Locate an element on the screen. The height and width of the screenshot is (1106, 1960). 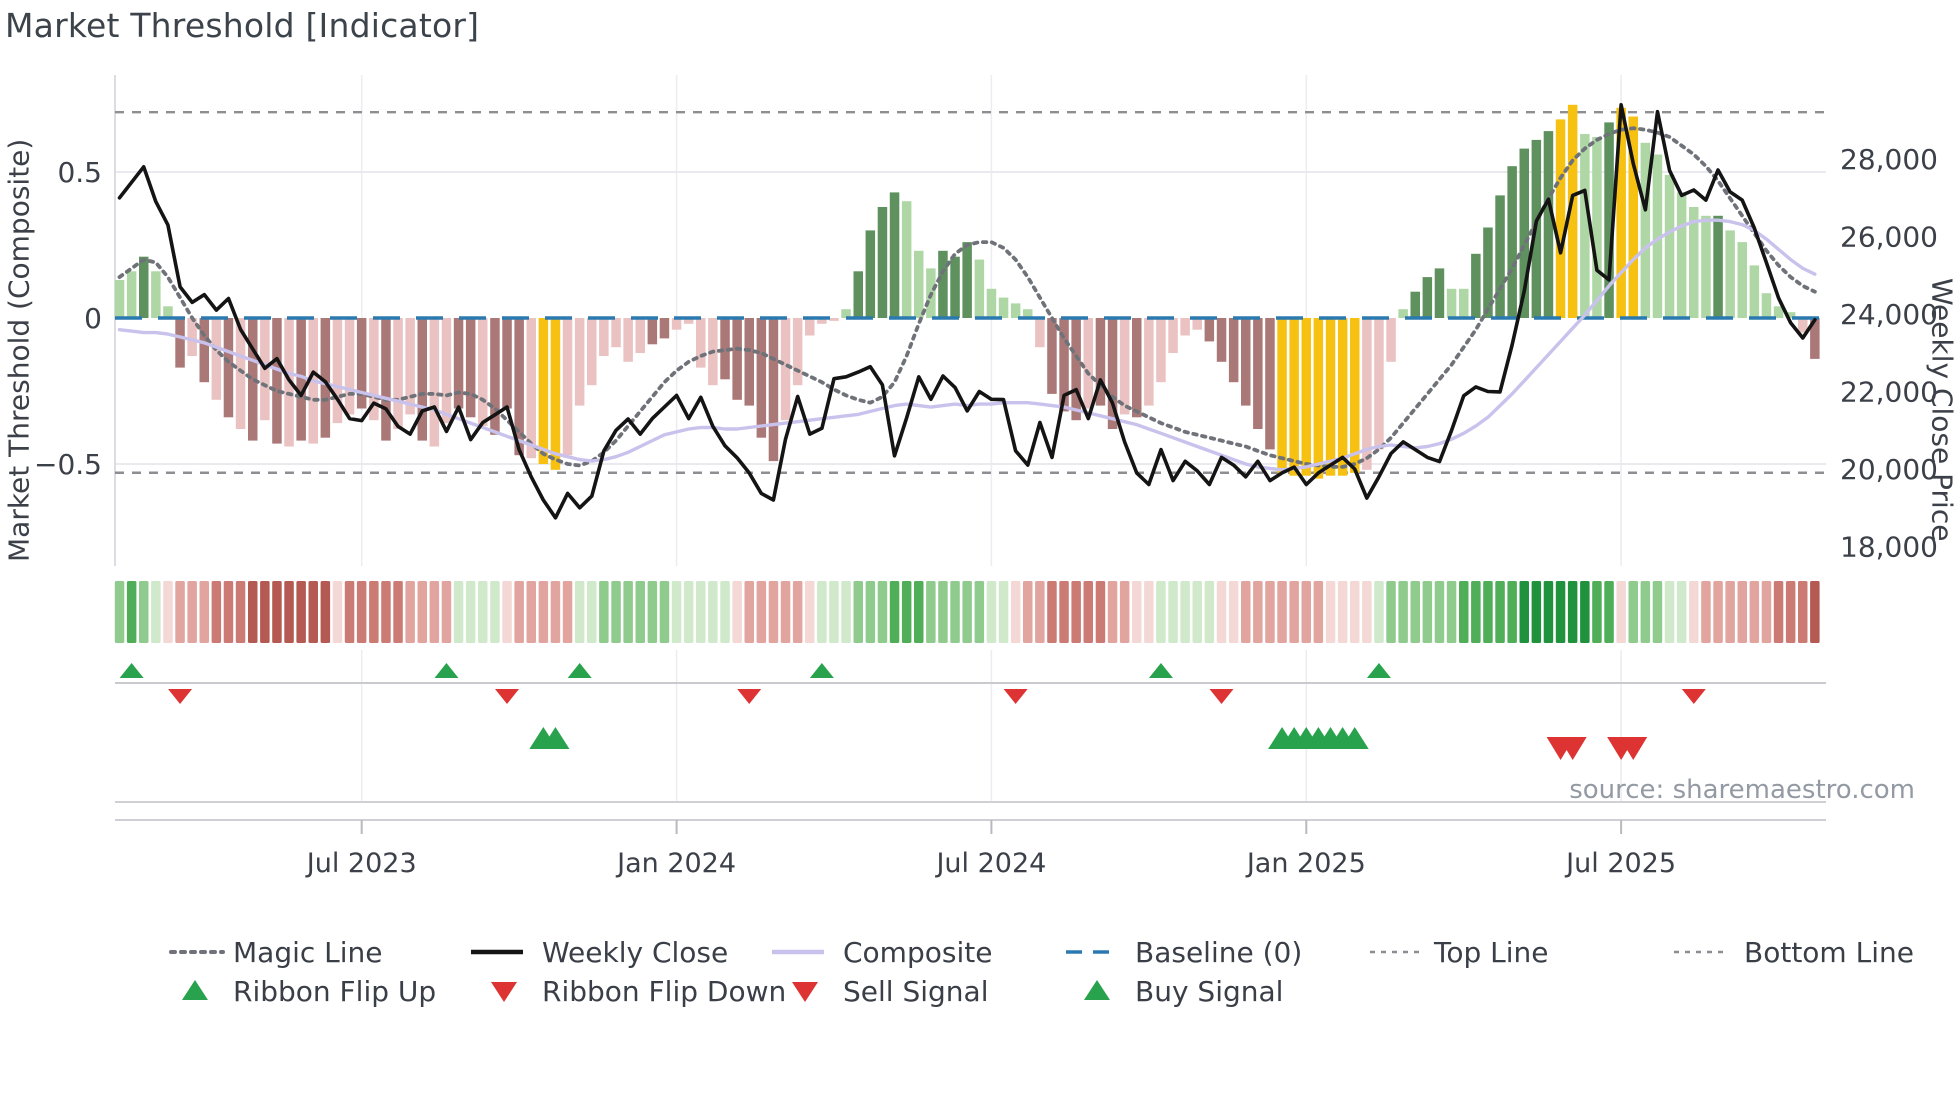
x-tick-label: Jul 2025 is located at coordinates (1620, 863).